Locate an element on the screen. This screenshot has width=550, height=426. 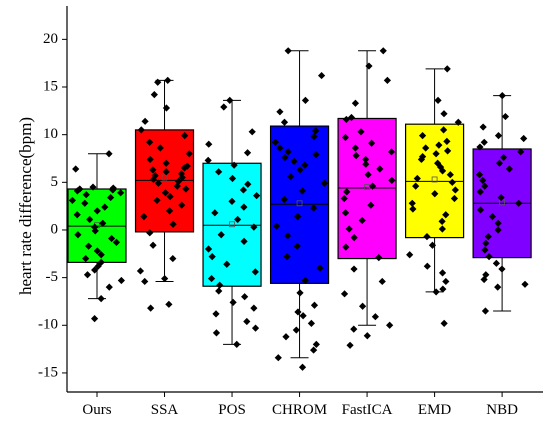
y-tick-label: 15 is located at coordinates (50, 86).